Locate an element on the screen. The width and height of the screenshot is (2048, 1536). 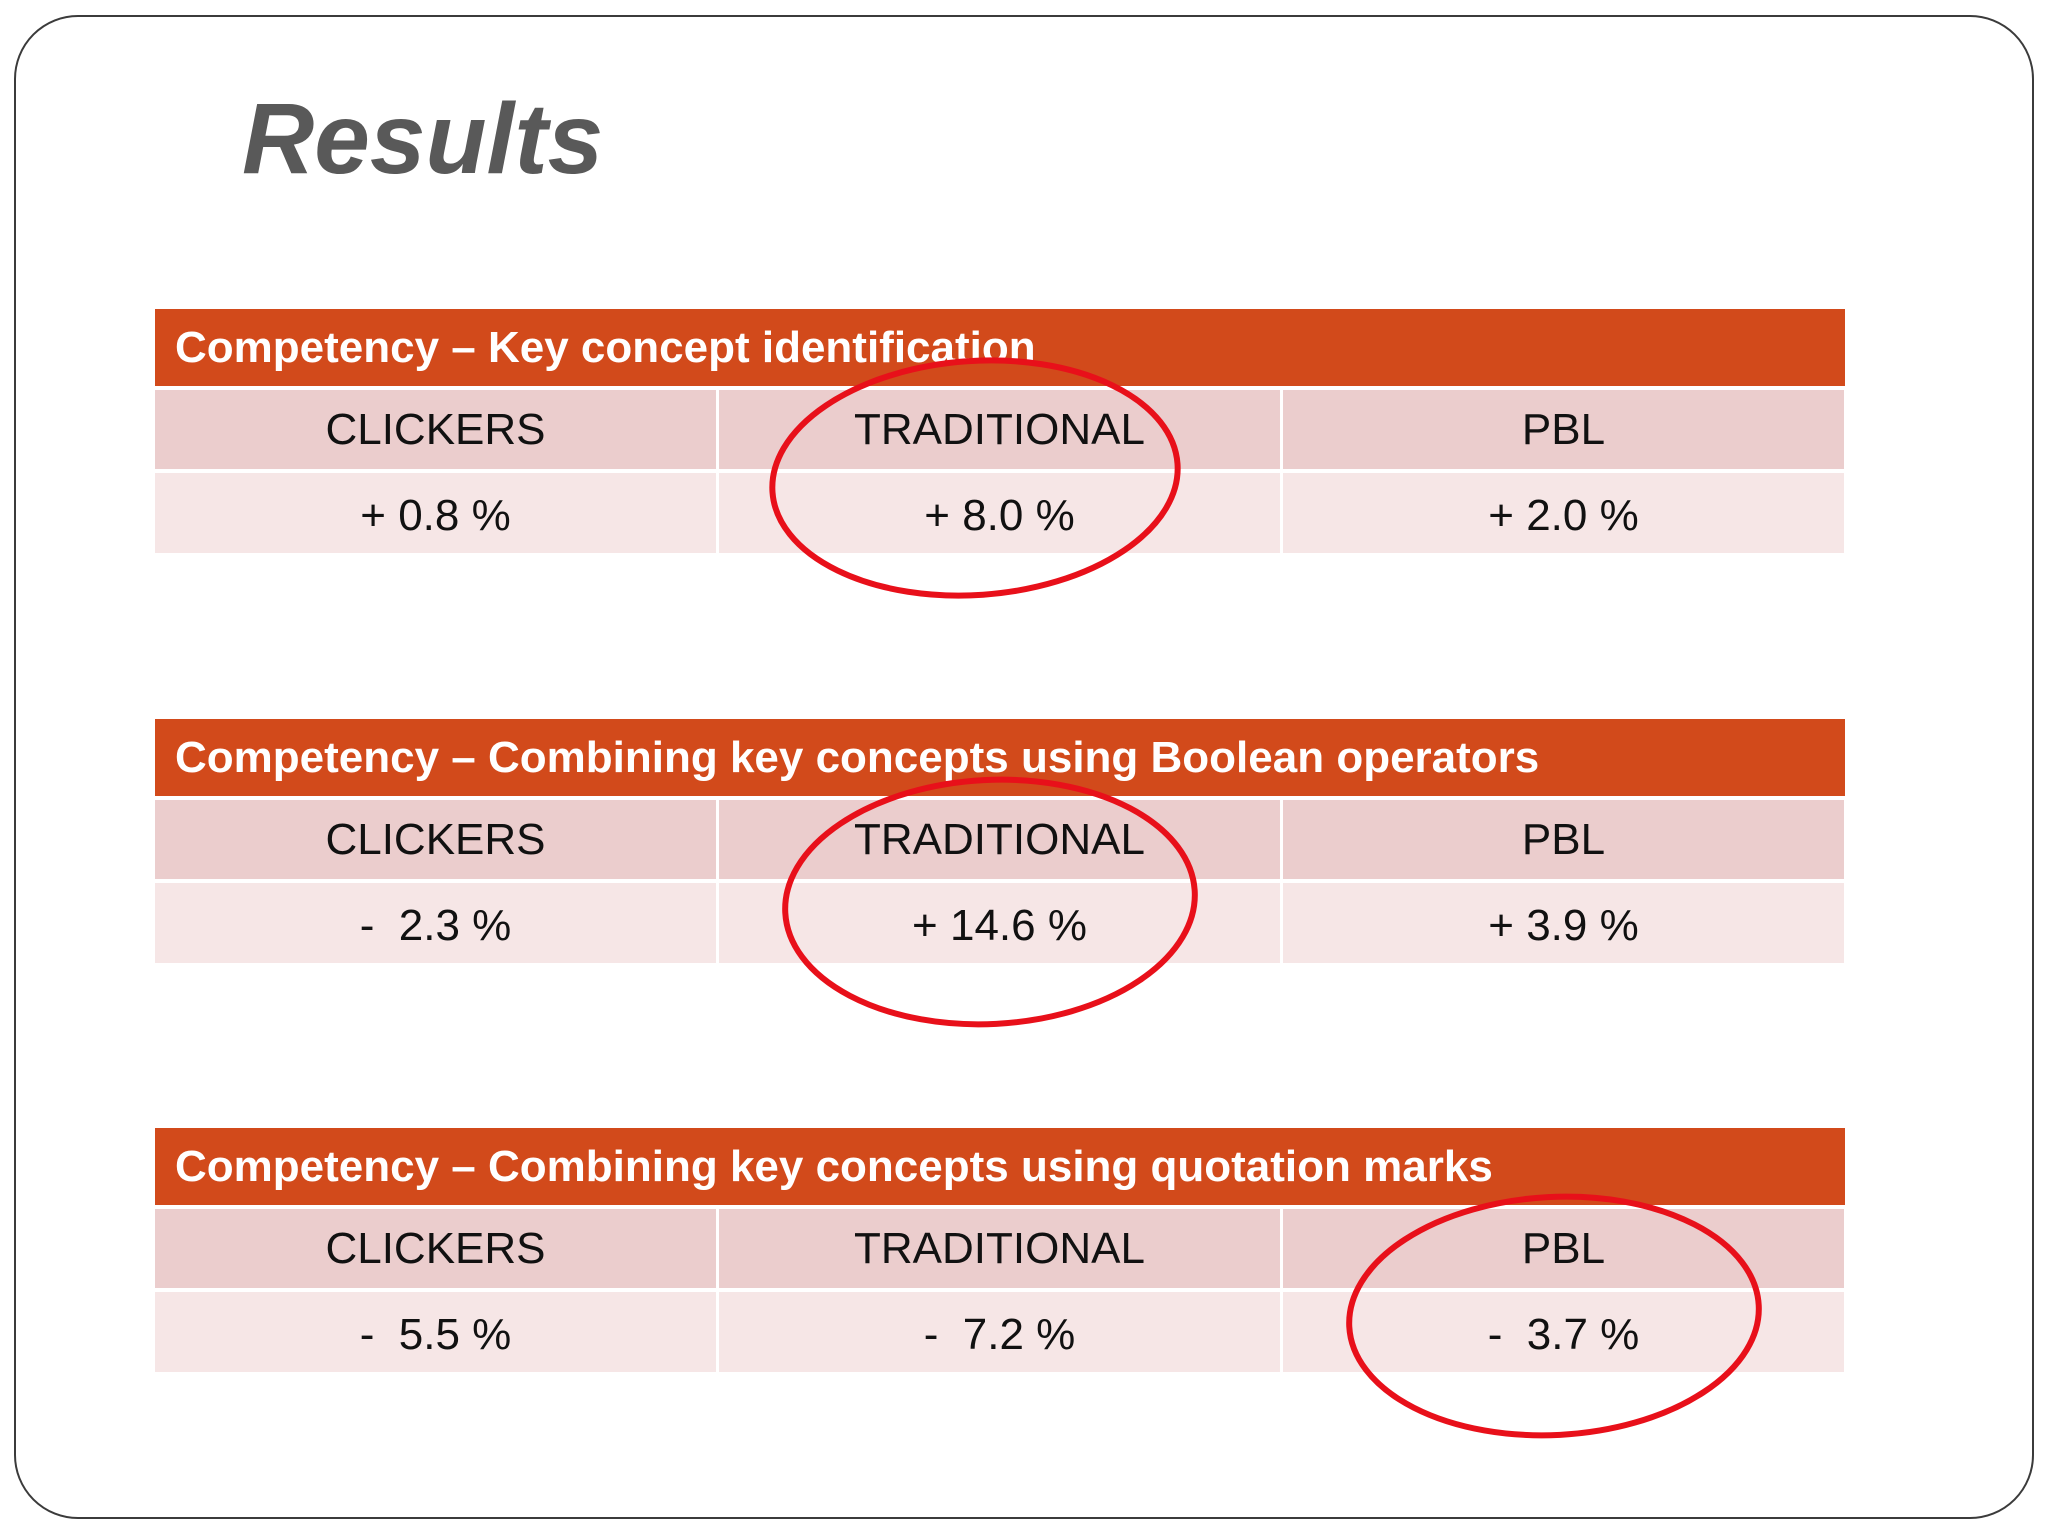
value-traditional: + 8.0 % is located at coordinates (999, 513).